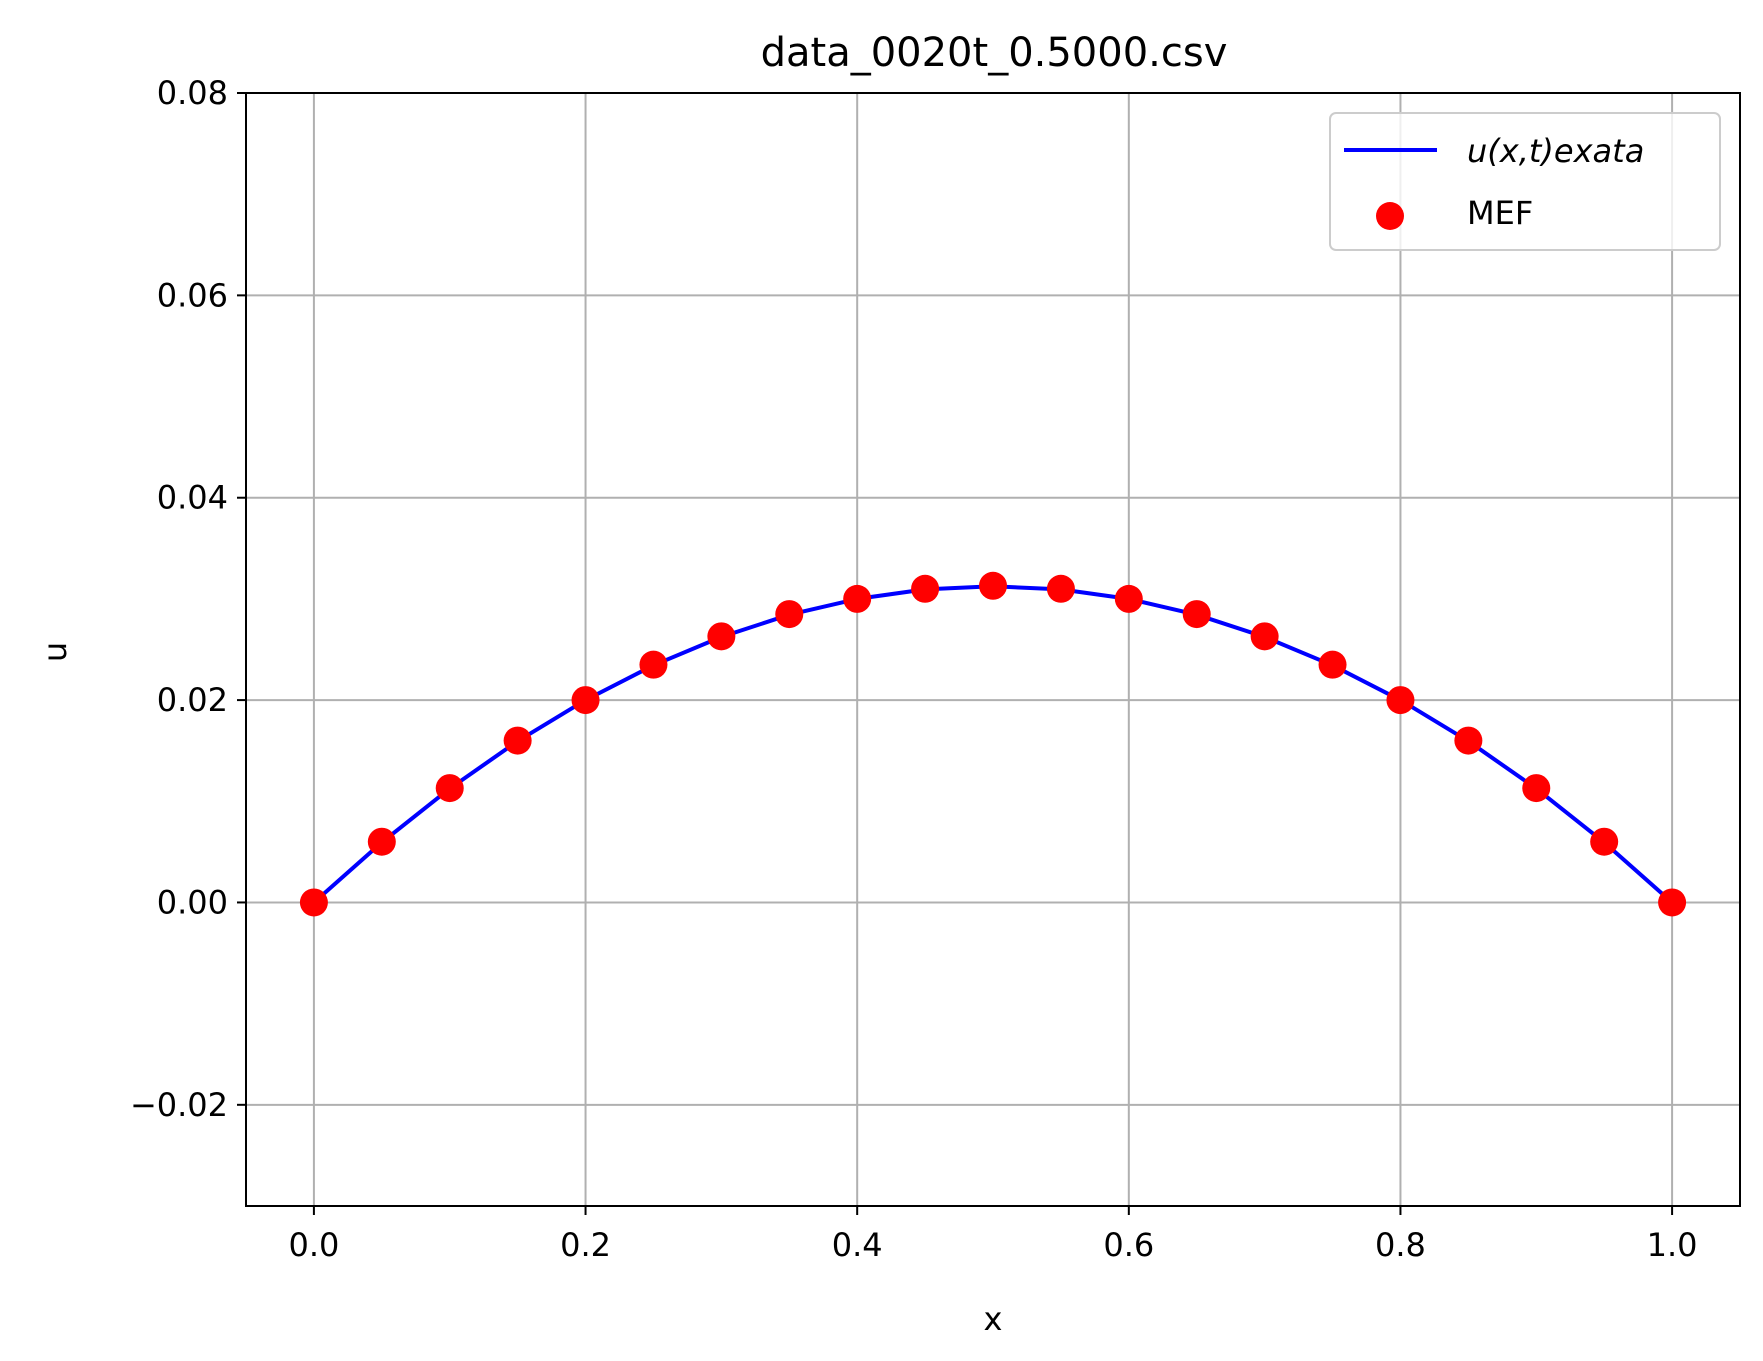 The width and height of the screenshot is (1763, 1361). I want to click on x-tick-label: 0.6, so click(1128, 1245).